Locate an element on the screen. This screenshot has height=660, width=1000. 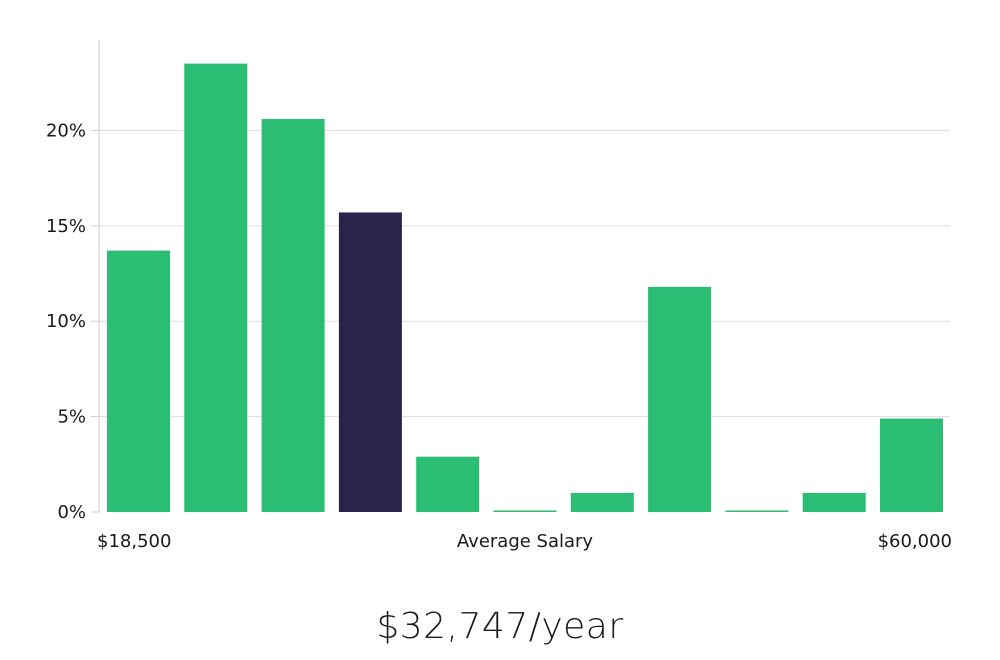
x-axis-title: Average Salary is located at coordinates (525, 541).